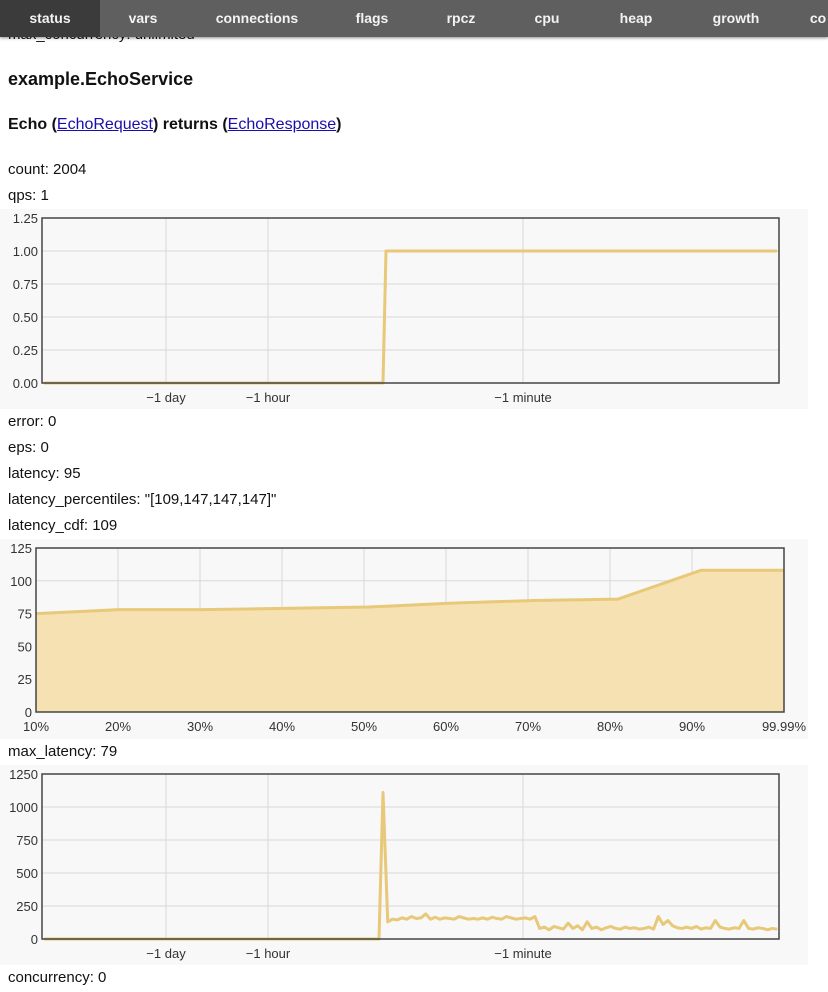  What do you see at coordinates (409, 592) in the screenshot?
I see `series-line` at bounding box center [409, 592].